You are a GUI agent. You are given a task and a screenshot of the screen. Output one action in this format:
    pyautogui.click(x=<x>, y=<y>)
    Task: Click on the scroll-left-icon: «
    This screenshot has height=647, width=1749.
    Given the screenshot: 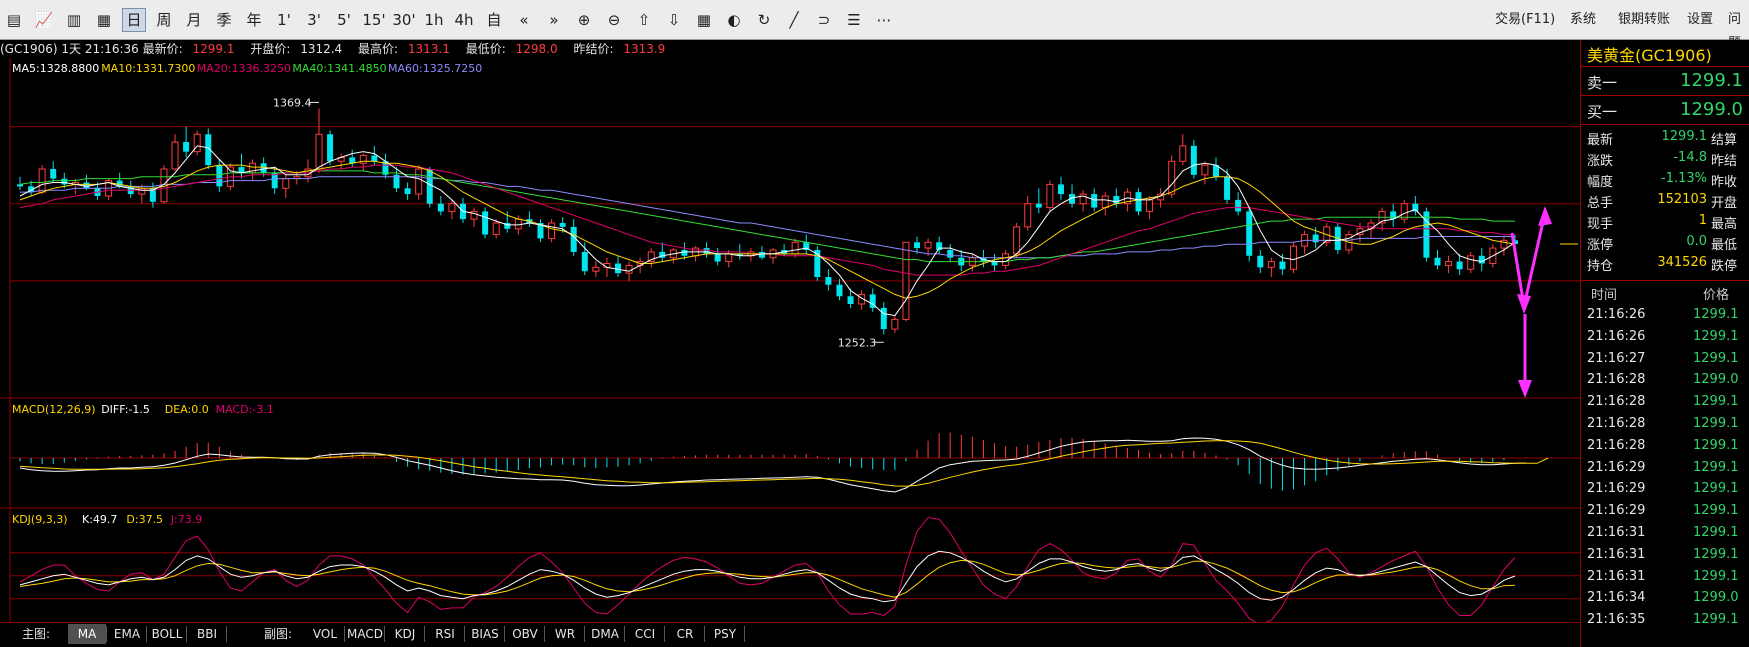 What is the action you would take?
    pyautogui.click(x=524, y=20)
    